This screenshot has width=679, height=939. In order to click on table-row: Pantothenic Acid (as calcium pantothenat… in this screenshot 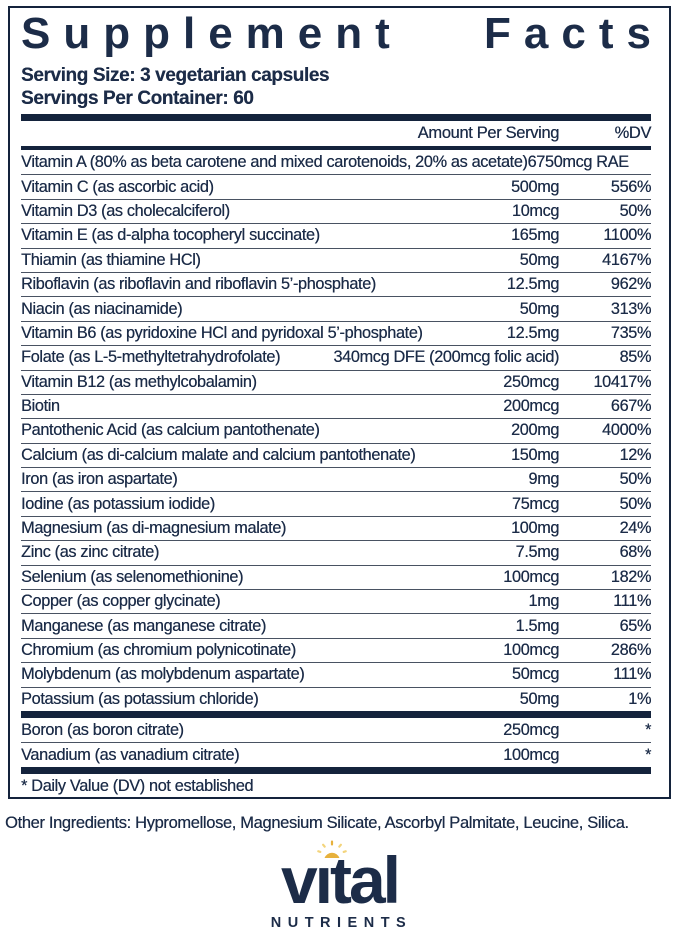, I will do `click(336, 430)`.